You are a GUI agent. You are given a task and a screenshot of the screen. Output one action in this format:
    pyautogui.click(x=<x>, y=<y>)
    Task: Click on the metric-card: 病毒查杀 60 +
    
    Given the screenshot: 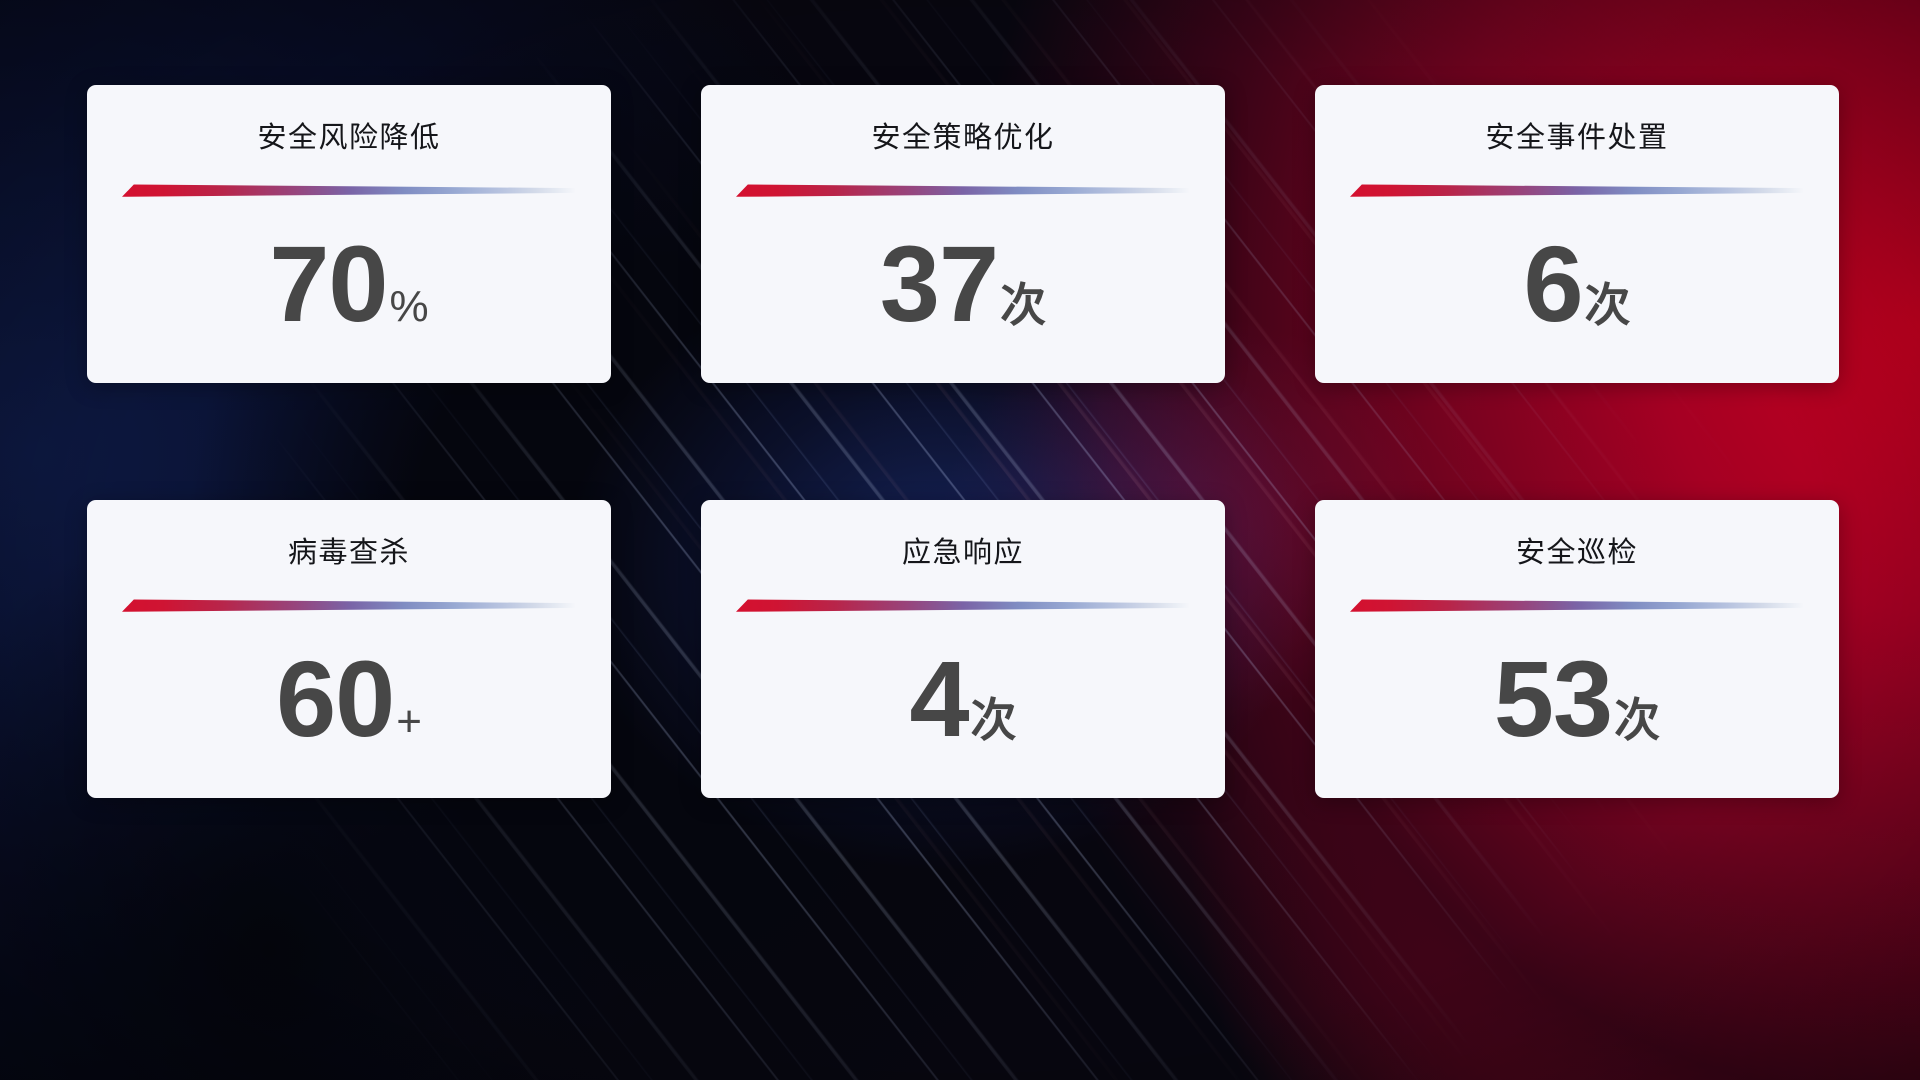 What is the action you would take?
    pyautogui.click(x=349, y=649)
    